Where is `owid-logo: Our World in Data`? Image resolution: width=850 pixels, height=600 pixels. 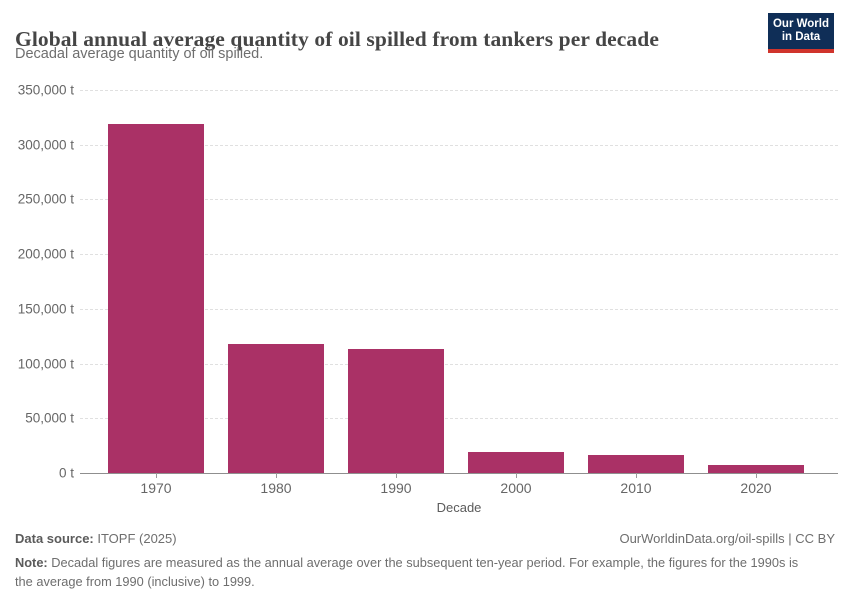
owid-logo: Our World in Data is located at coordinates (801, 33).